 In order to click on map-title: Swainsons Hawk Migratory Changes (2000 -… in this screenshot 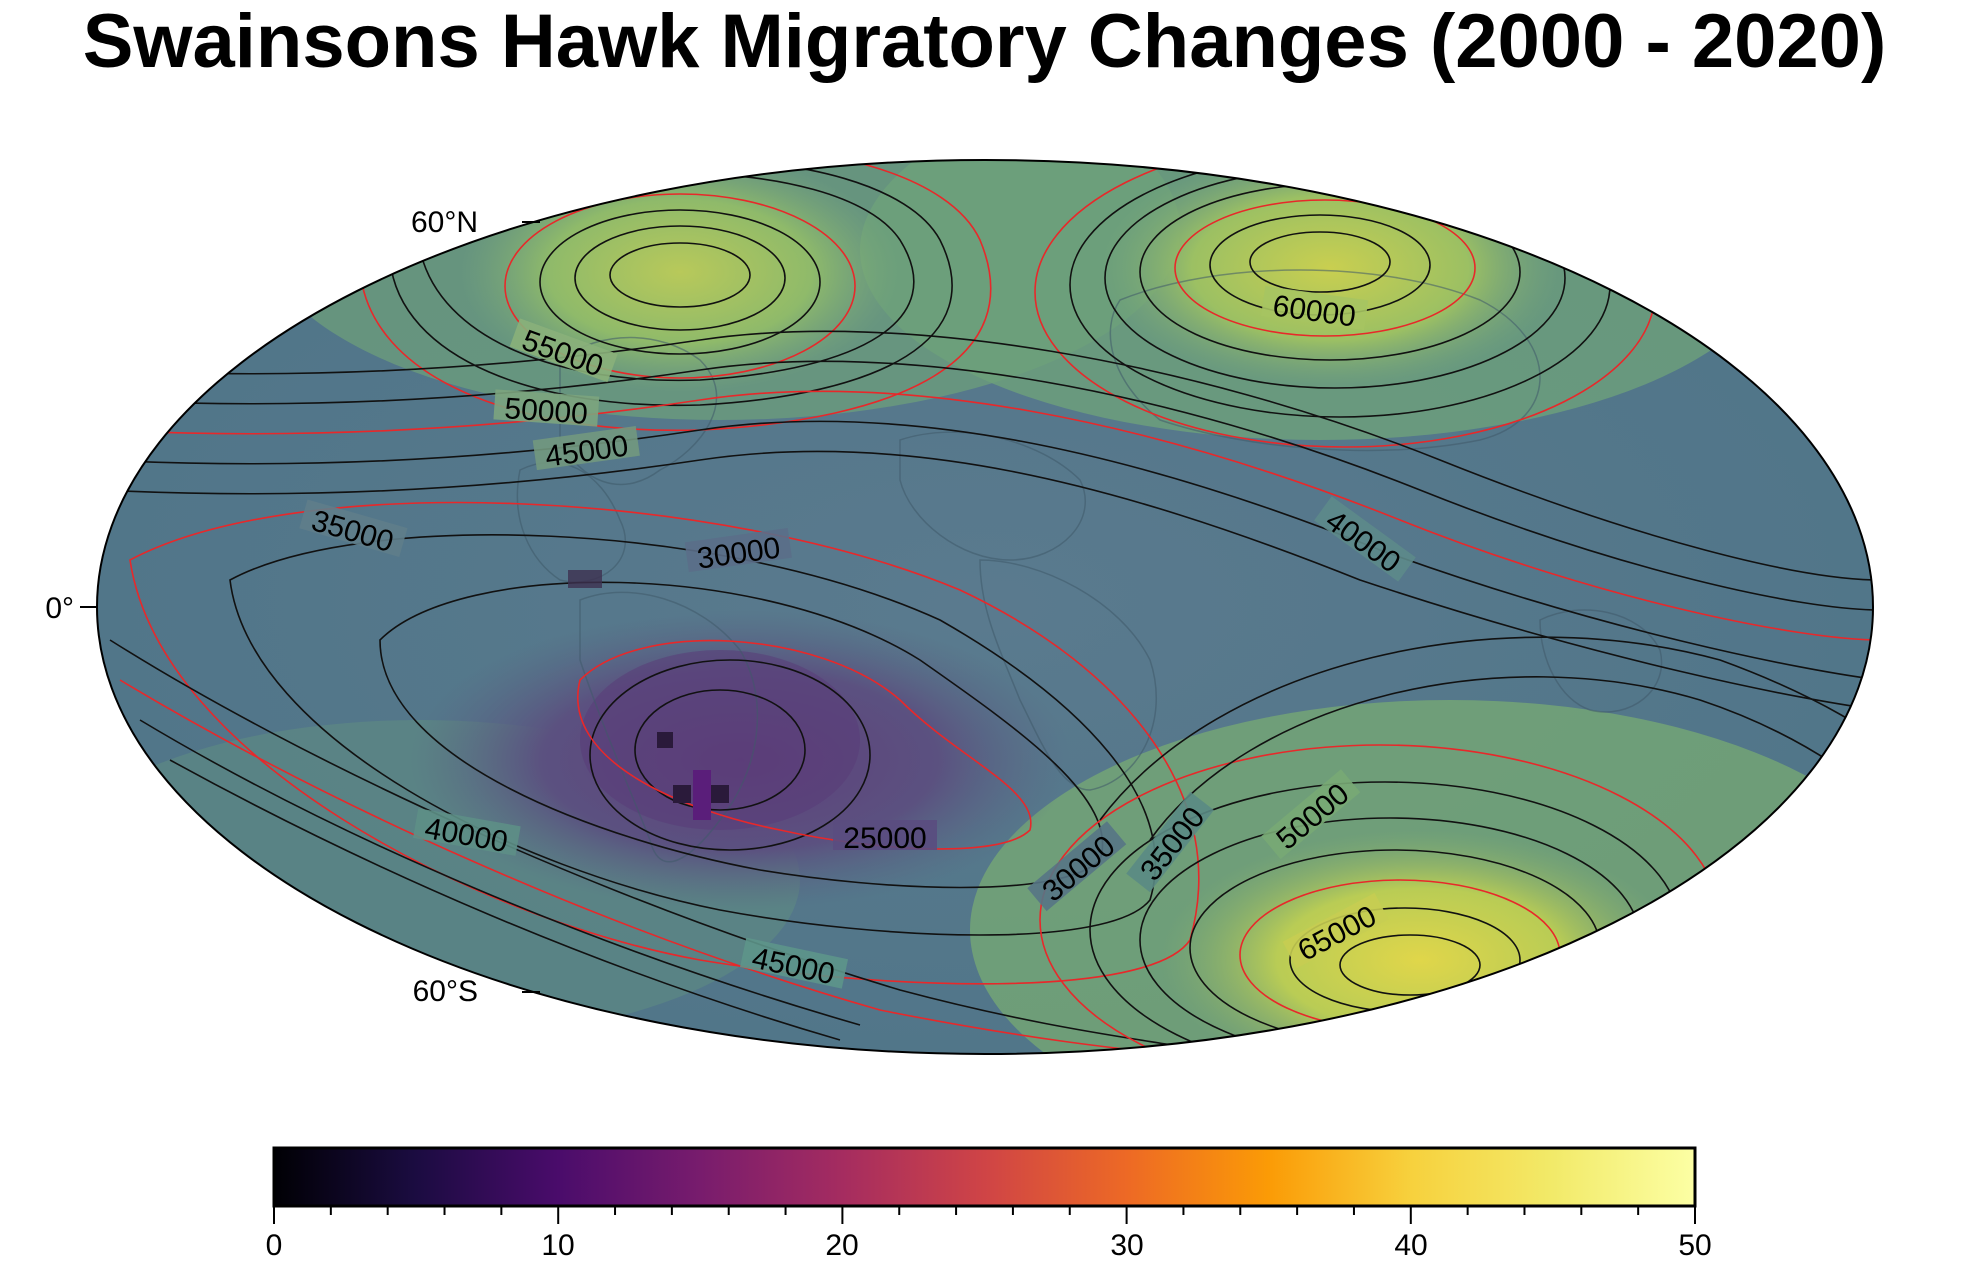, I will do `click(984, 42)`.